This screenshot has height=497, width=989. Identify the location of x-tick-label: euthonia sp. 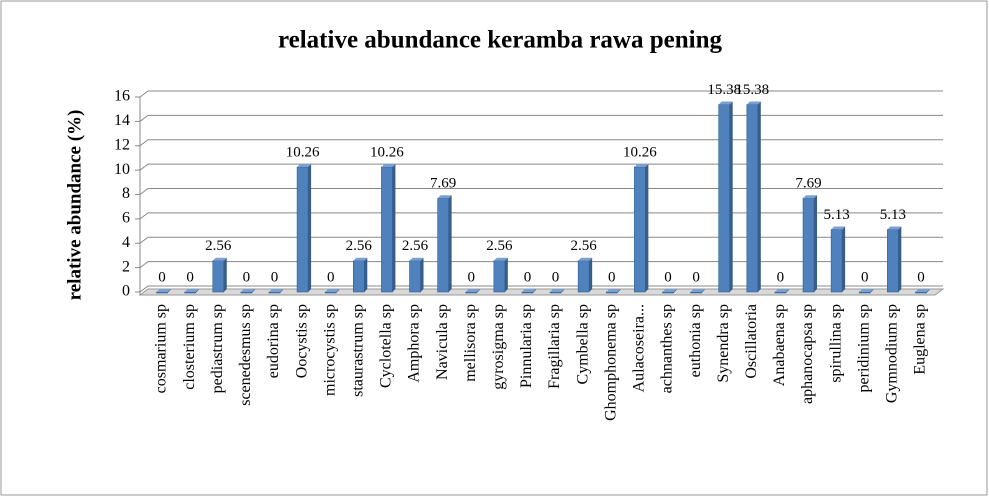
(695, 340).